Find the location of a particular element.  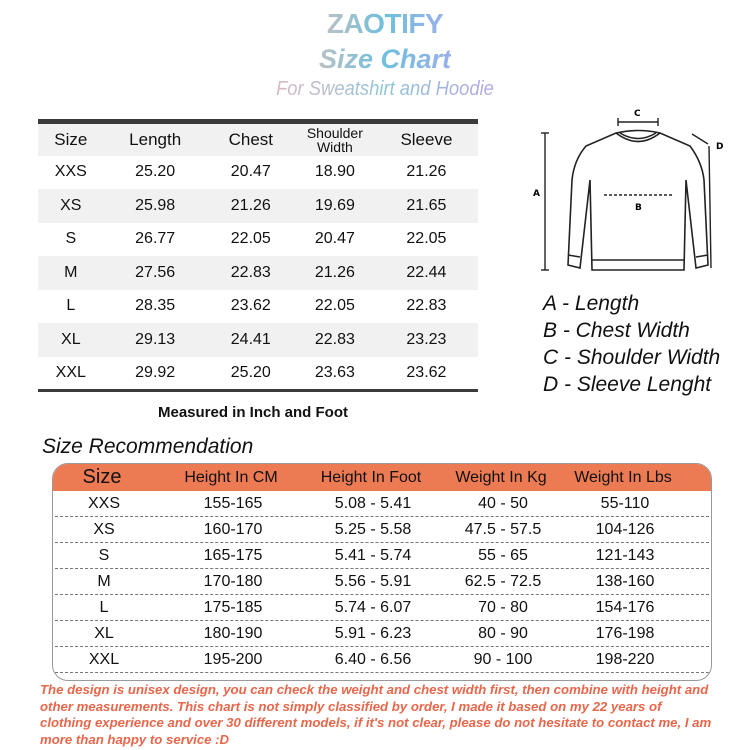

table-cell: 5.91 - 6.23 is located at coordinates (373, 633).